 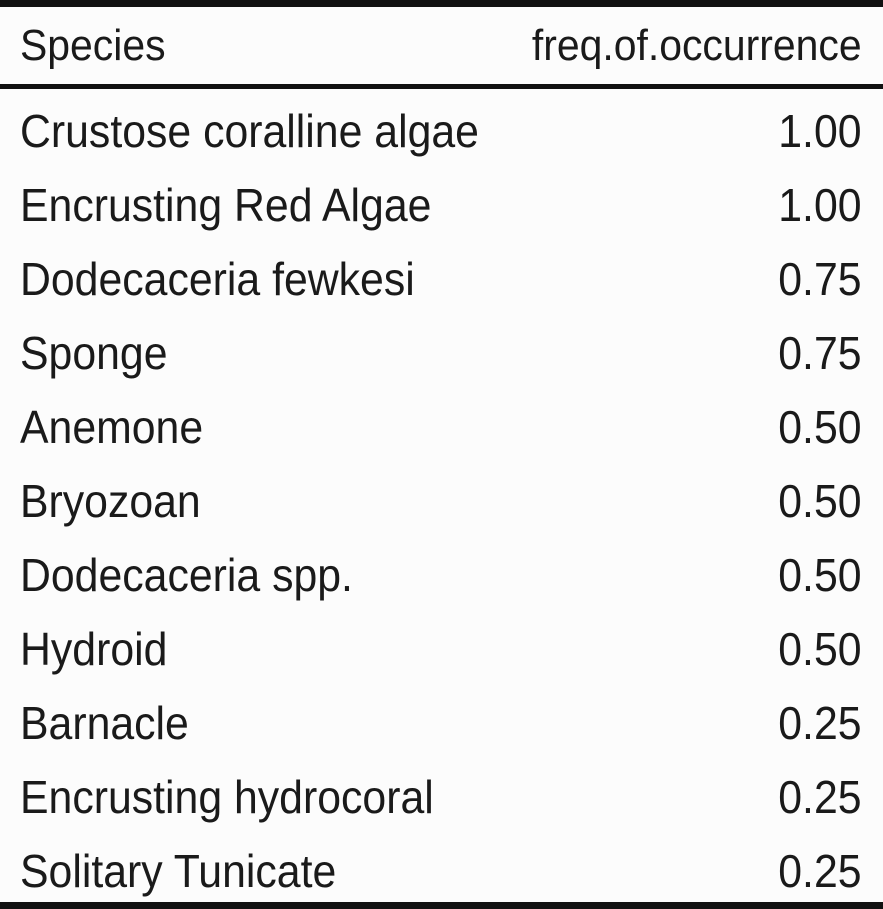 I want to click on species-cell: Anemone, so click(x=112, y=427).